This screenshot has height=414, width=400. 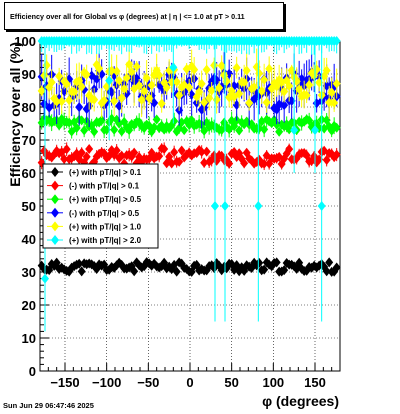 What do you see at coordinates (29, 107) in the screenshot?
I see `y-tick-label: 80` at bounding box center [29, 107].